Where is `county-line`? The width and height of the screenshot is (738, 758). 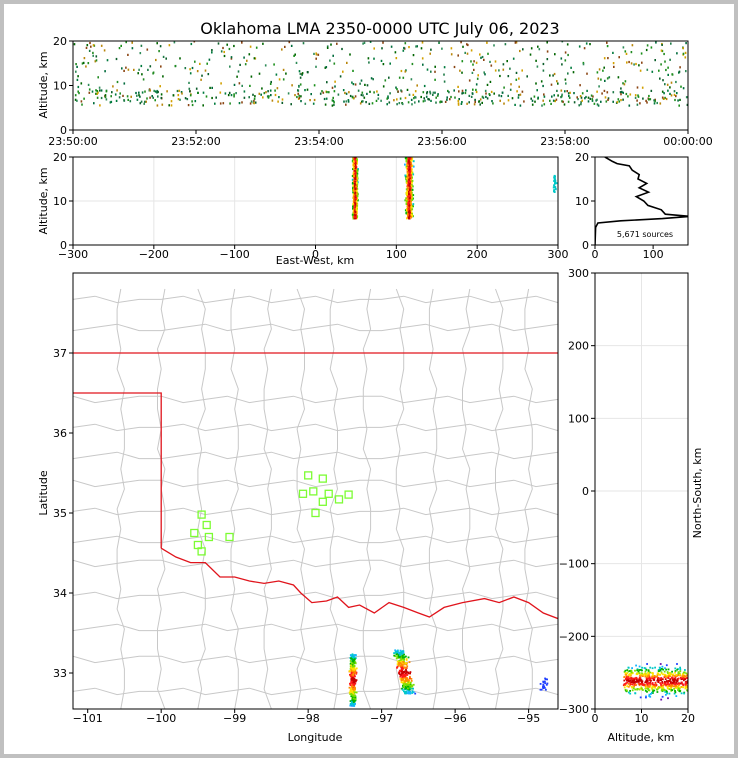 county-line is located at coordinates (528, 498).